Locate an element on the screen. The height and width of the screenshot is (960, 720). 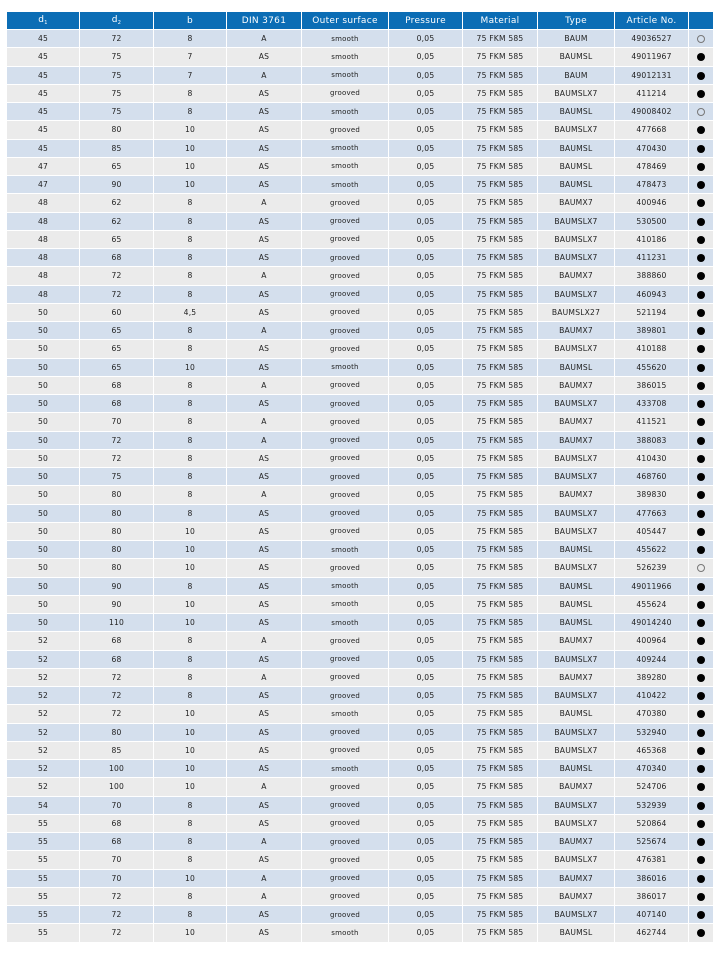
cell-d2: 80 is located at coordinates (116, 549).